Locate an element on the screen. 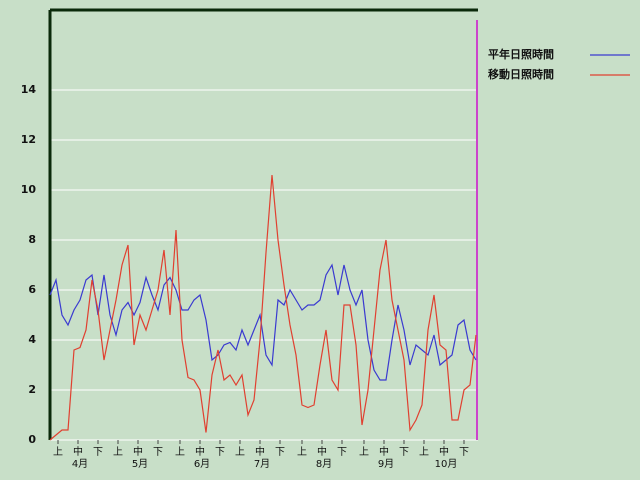  y-tick-label: 0 is located at coordinates (32, 439).